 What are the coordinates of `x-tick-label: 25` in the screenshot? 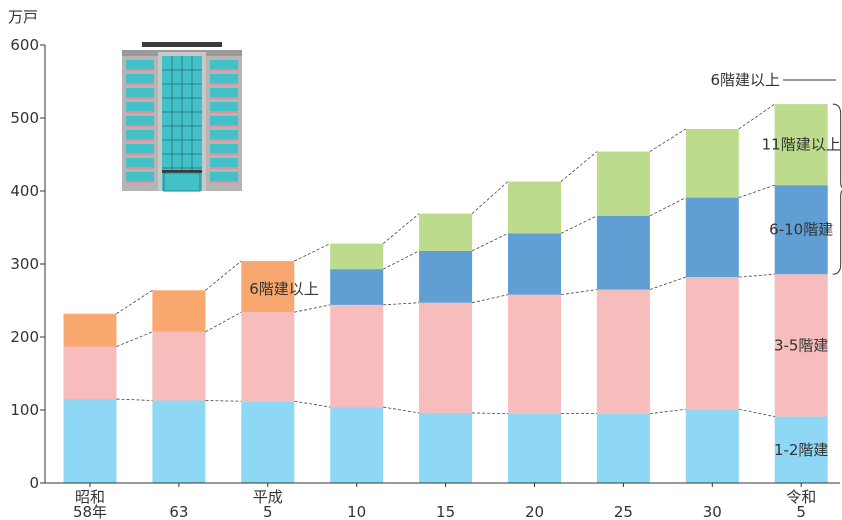 It's located at (623, 511).